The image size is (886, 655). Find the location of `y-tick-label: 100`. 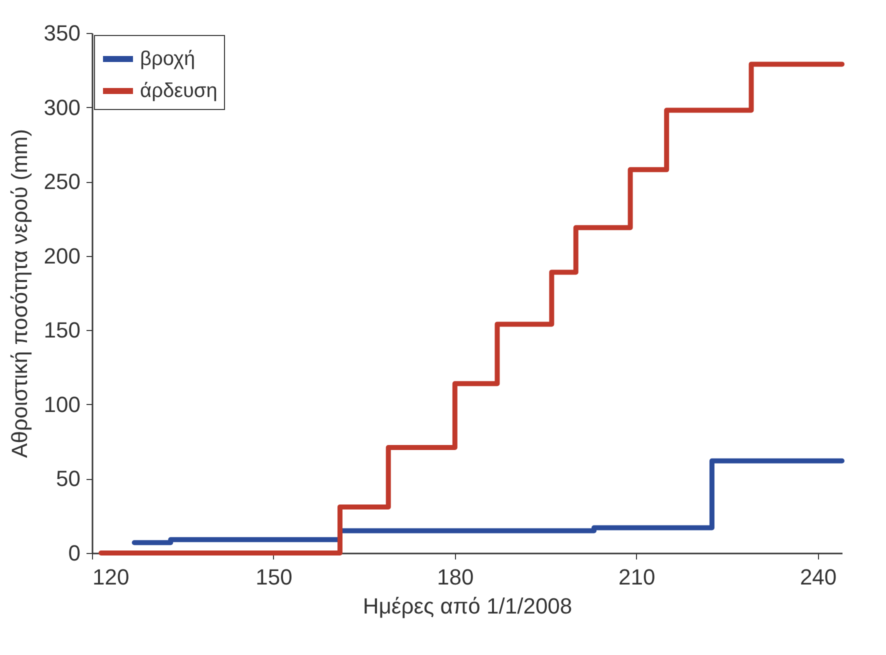

y-tick-label: 100 is located at coordinates (62, 404).